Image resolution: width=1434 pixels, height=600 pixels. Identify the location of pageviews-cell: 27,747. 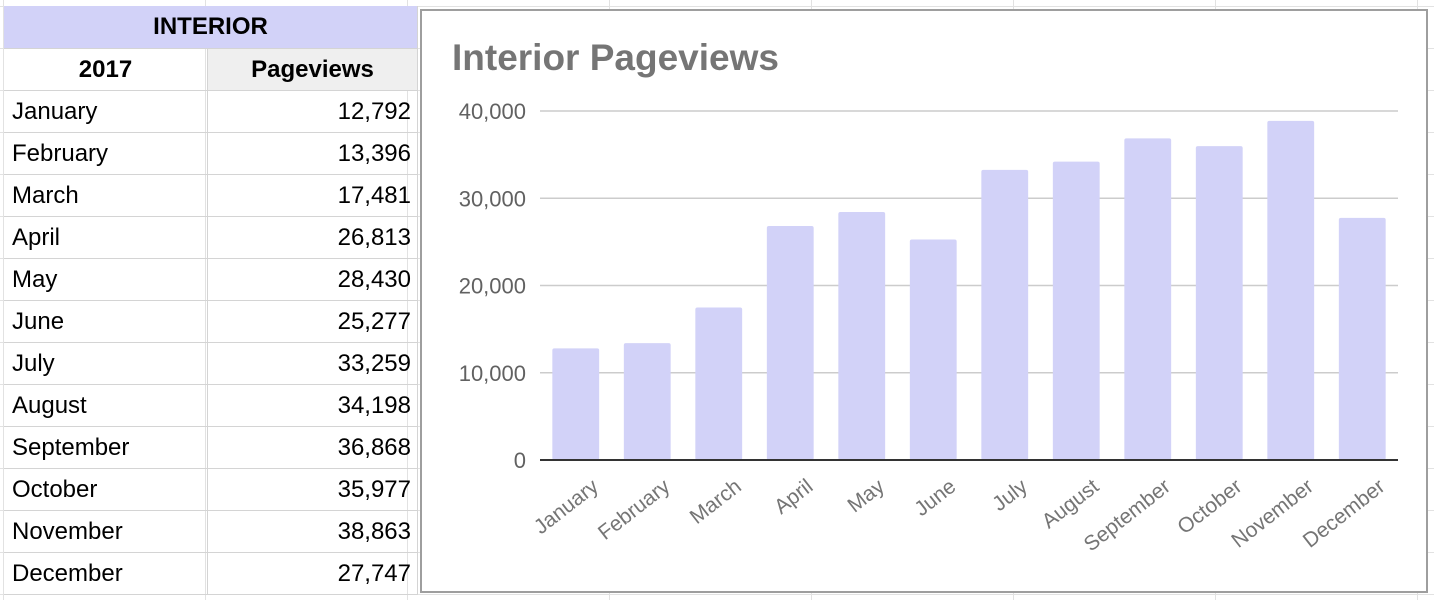
(313, 574).